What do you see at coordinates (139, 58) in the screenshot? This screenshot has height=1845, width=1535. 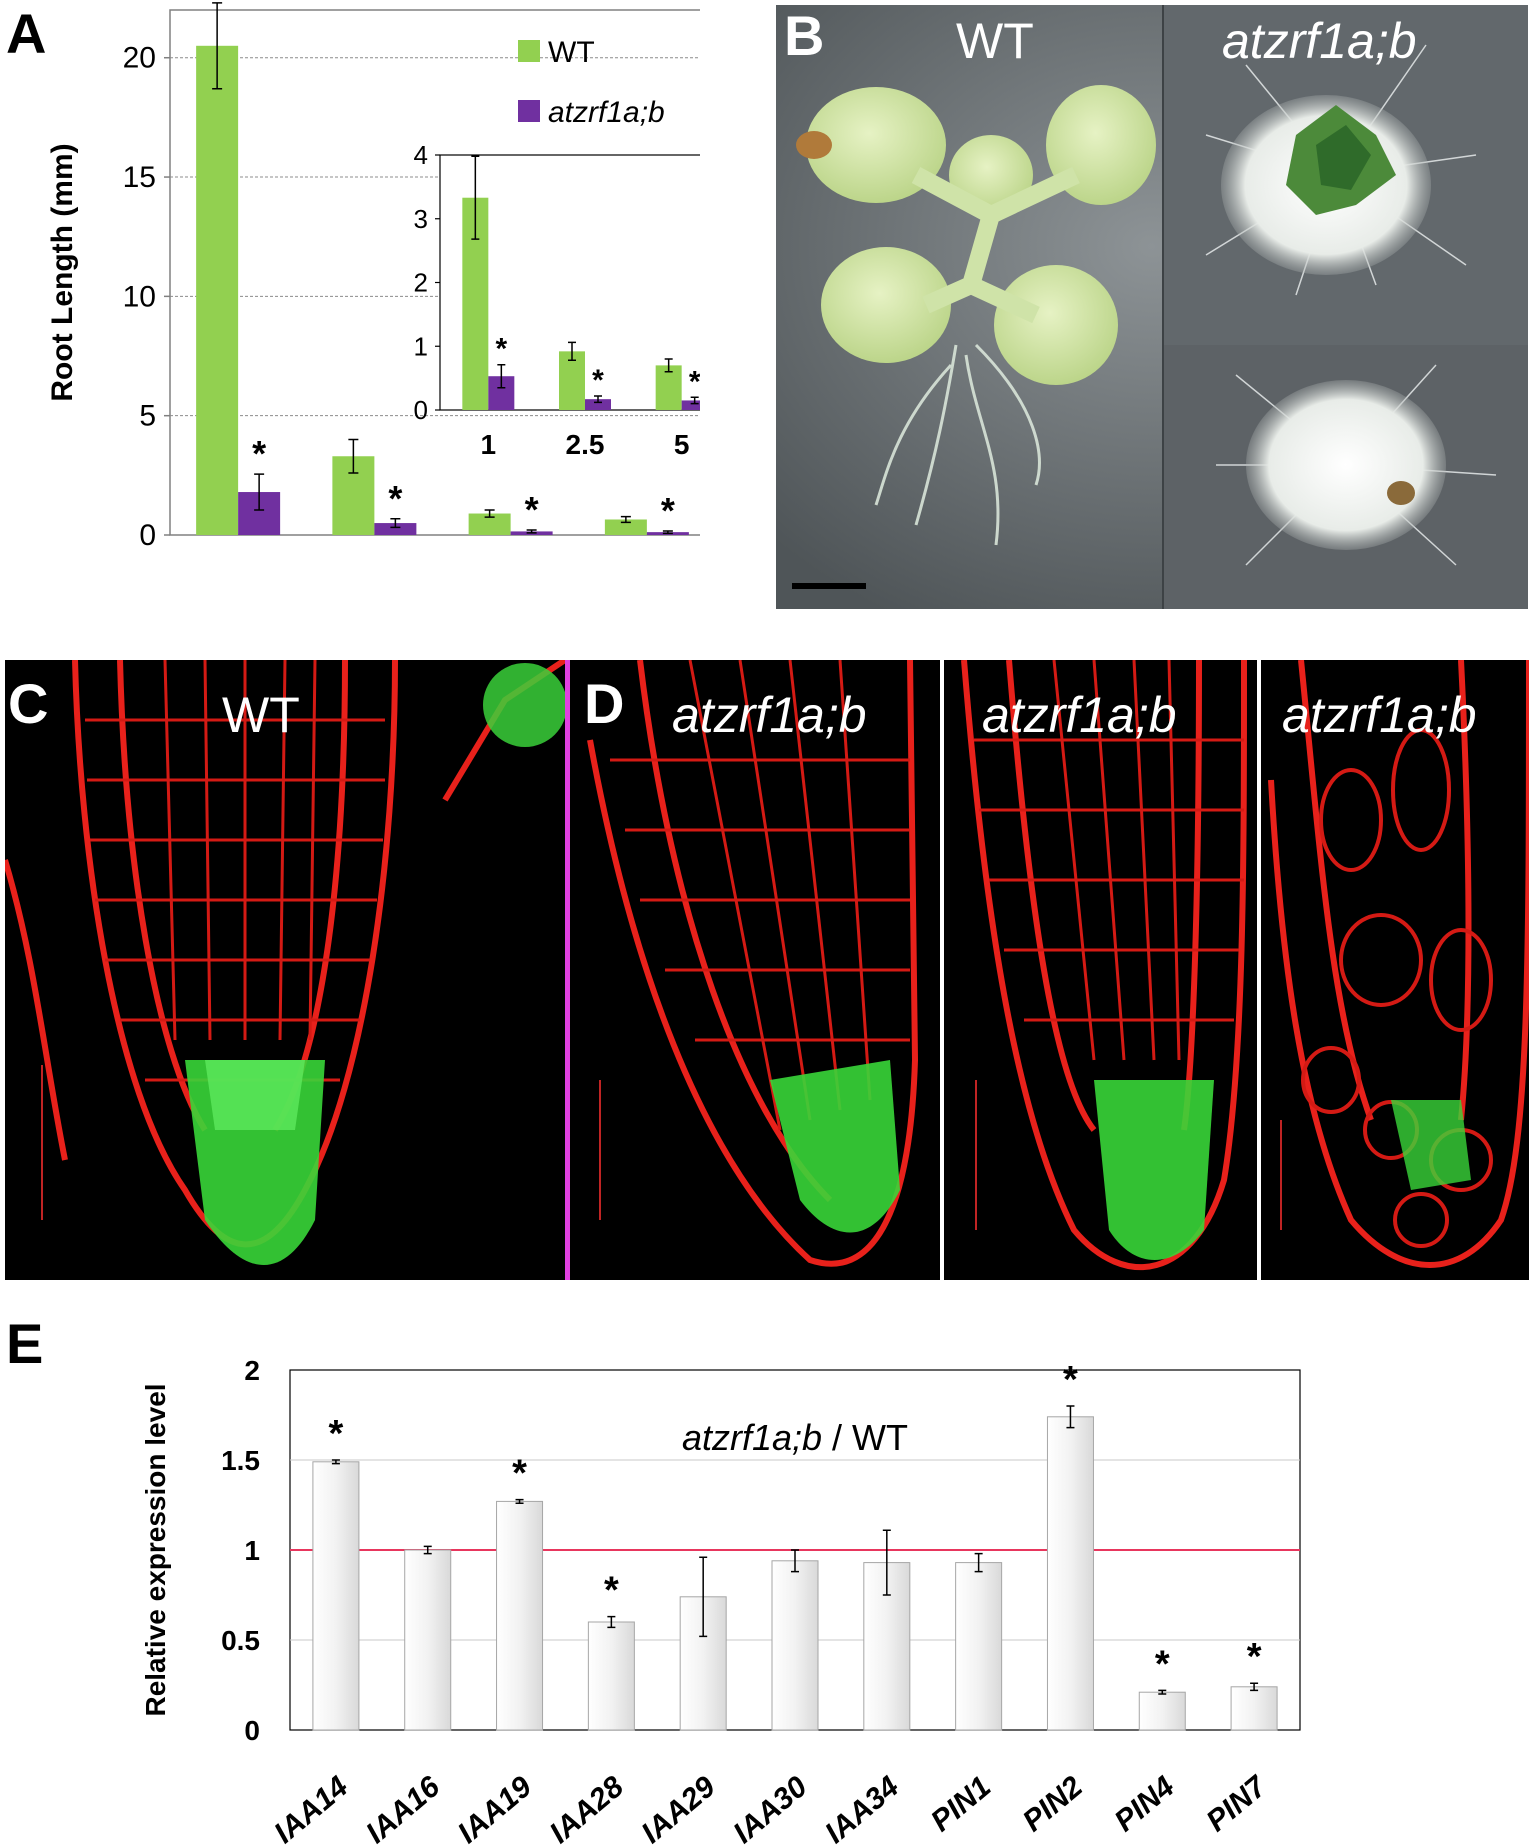 I see `y-tick-label: 20` at bounding box center [139, 58].